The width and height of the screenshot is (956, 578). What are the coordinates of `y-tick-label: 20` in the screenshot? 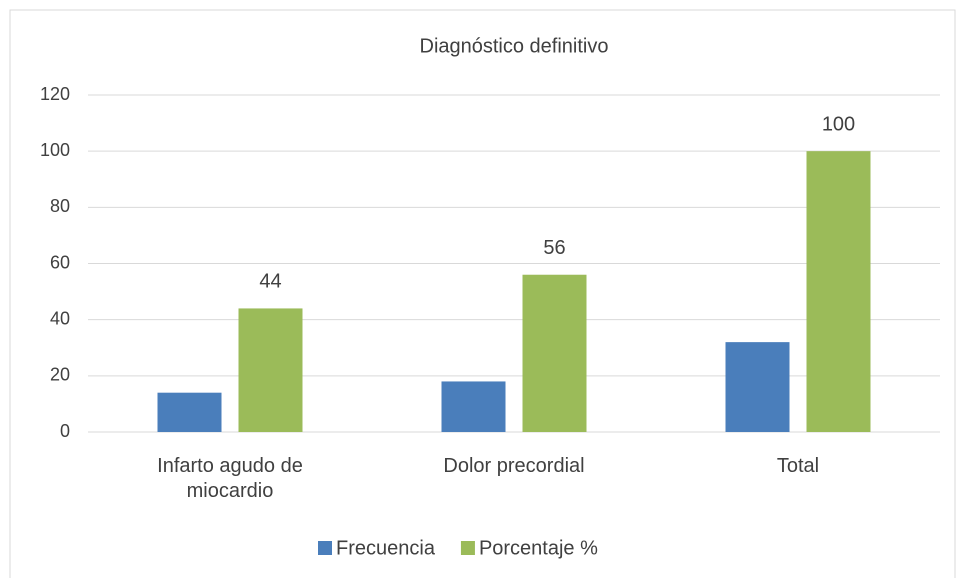 It's located at (60, 375).